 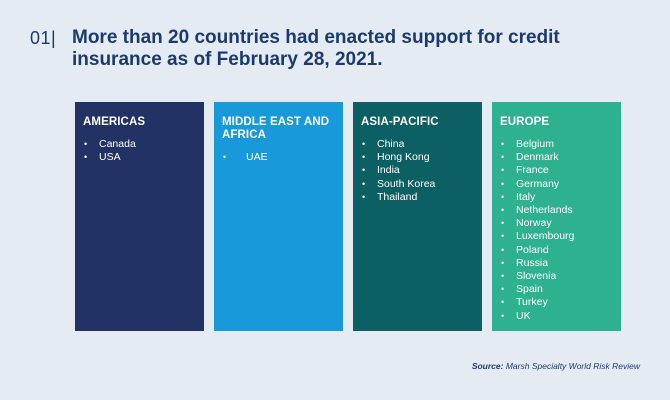 I want to click on country-list: ChinaHong KongIndiaSouth KoreaThailand, so click(x=417, y=171).